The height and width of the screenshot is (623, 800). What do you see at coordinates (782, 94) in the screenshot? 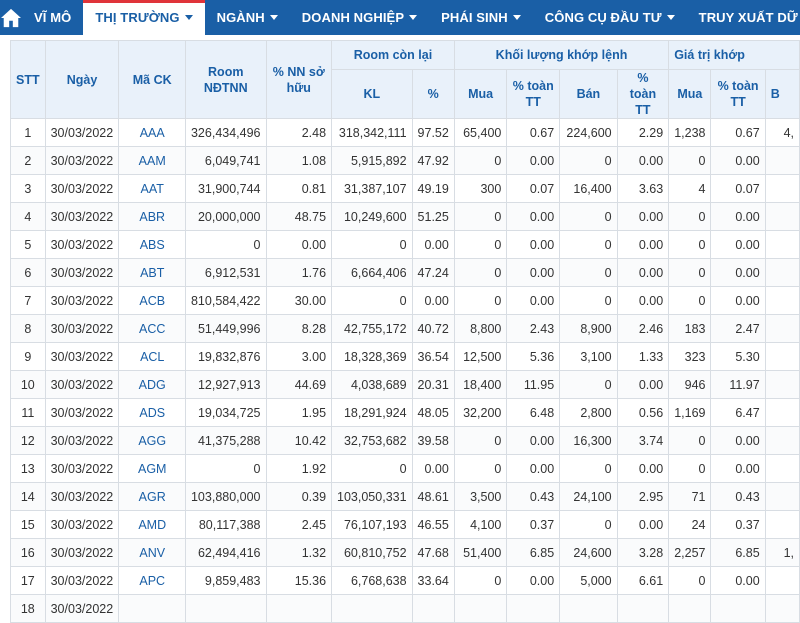
I see `header-value-sell: B` at bounding box center [782, 94].